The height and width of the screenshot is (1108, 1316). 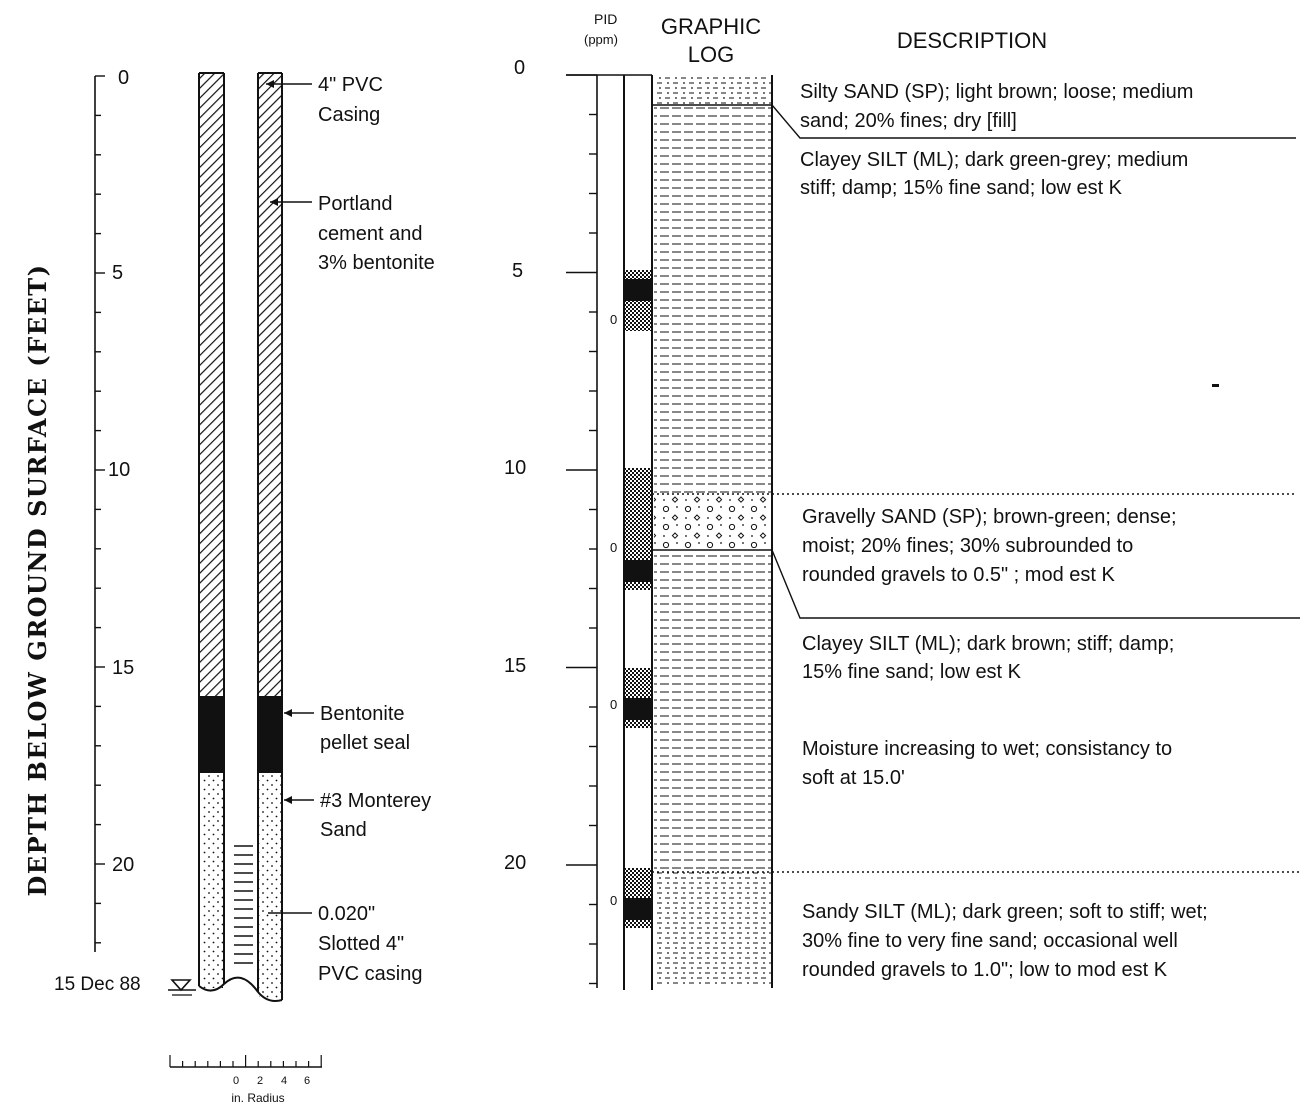 I want to click on well-label-bentonite: Bentonite pellet seal, so click(x=347, y=728).